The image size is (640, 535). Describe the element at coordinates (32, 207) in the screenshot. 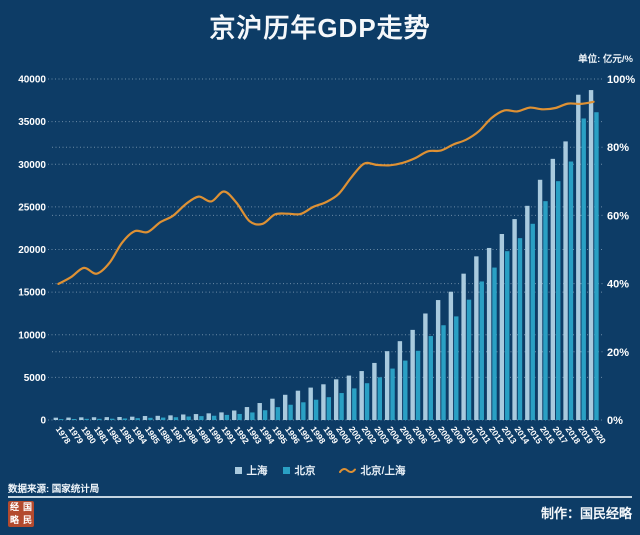

I see `left-axis-tick-label: 25000` at that location.